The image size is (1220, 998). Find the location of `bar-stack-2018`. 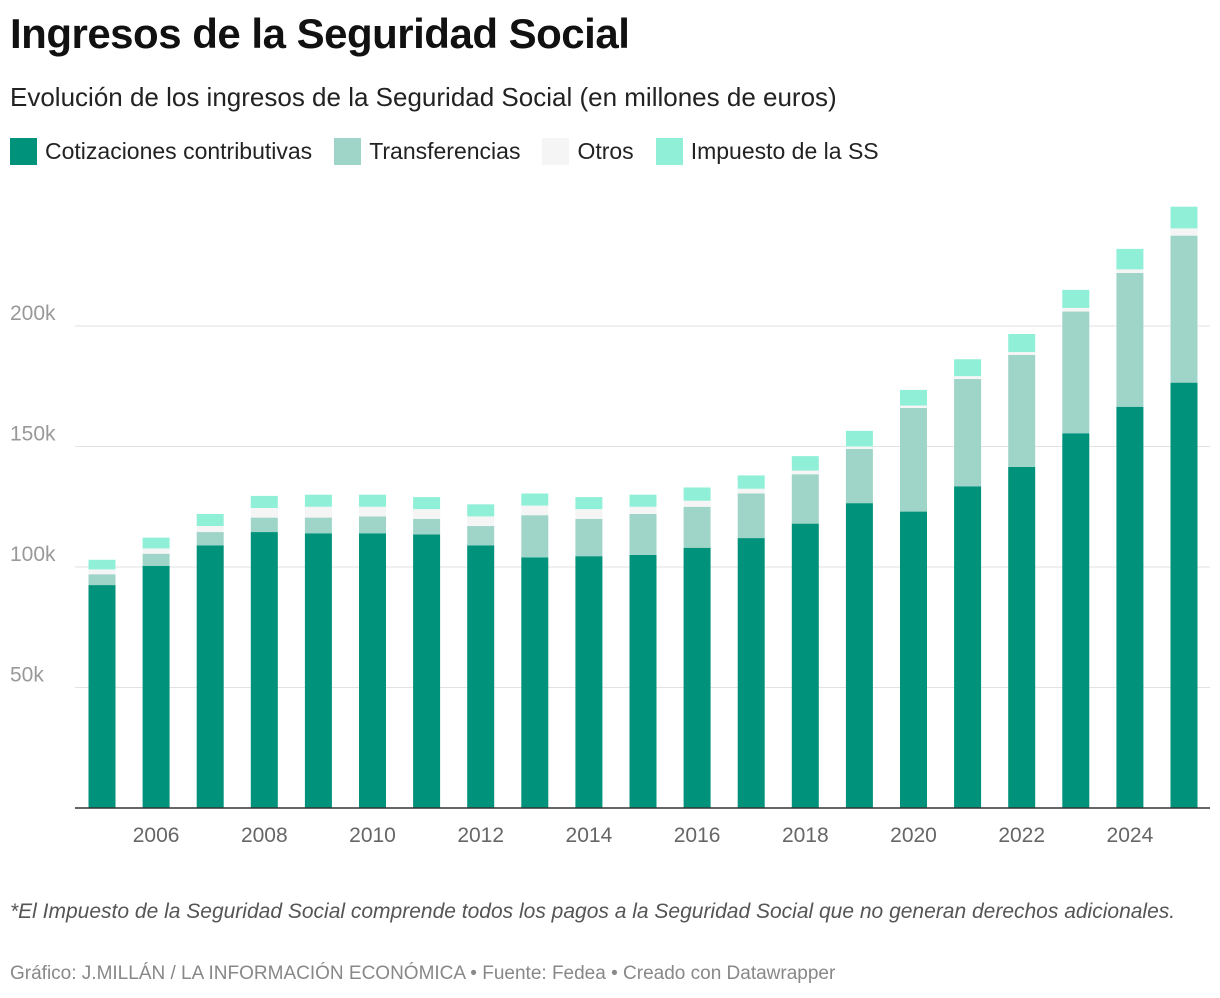

bar-stack-2018 is located at coordinates (805, 632).